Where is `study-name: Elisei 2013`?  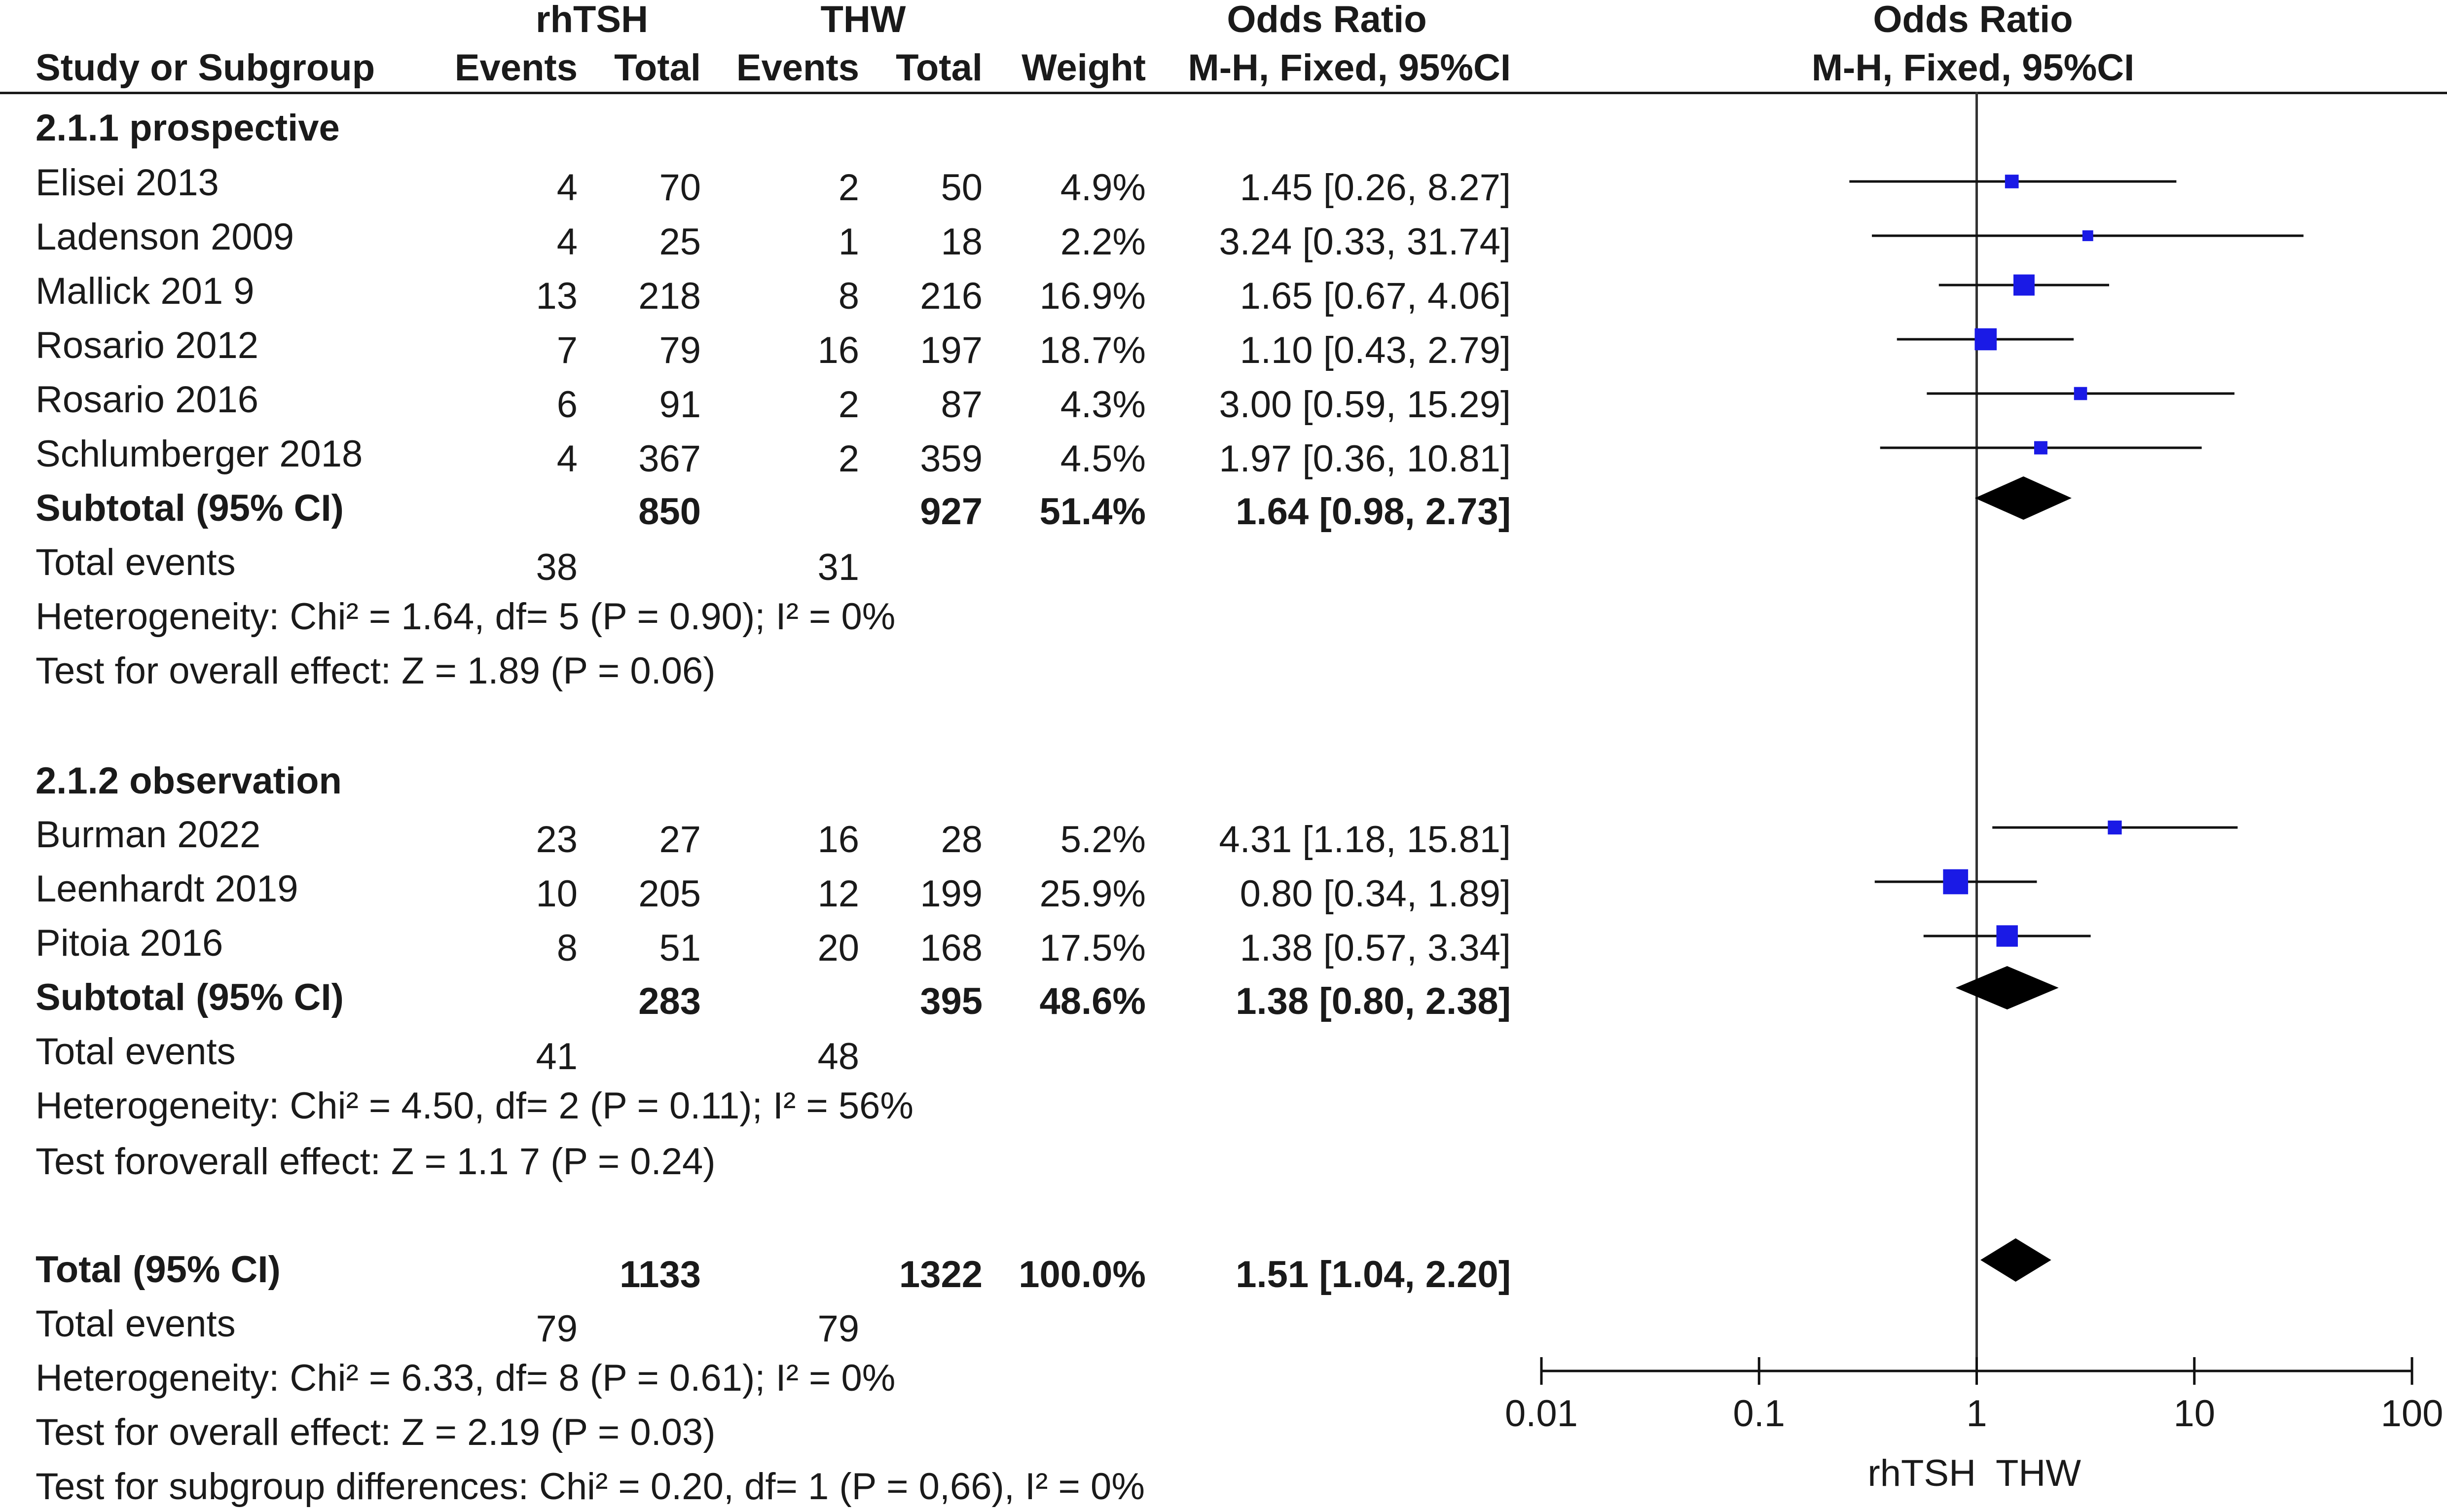 study-name: Elisei 2013 is located at coordinates (127, 183).